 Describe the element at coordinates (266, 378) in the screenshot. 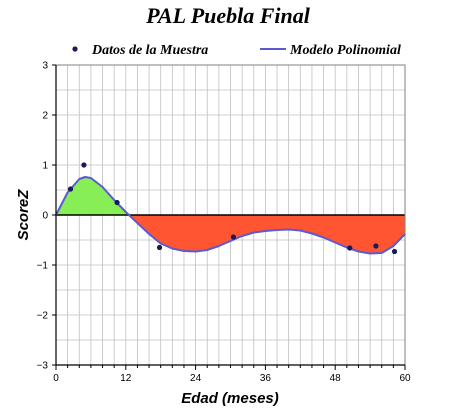

I see `x-tick-label: 36` at that location.